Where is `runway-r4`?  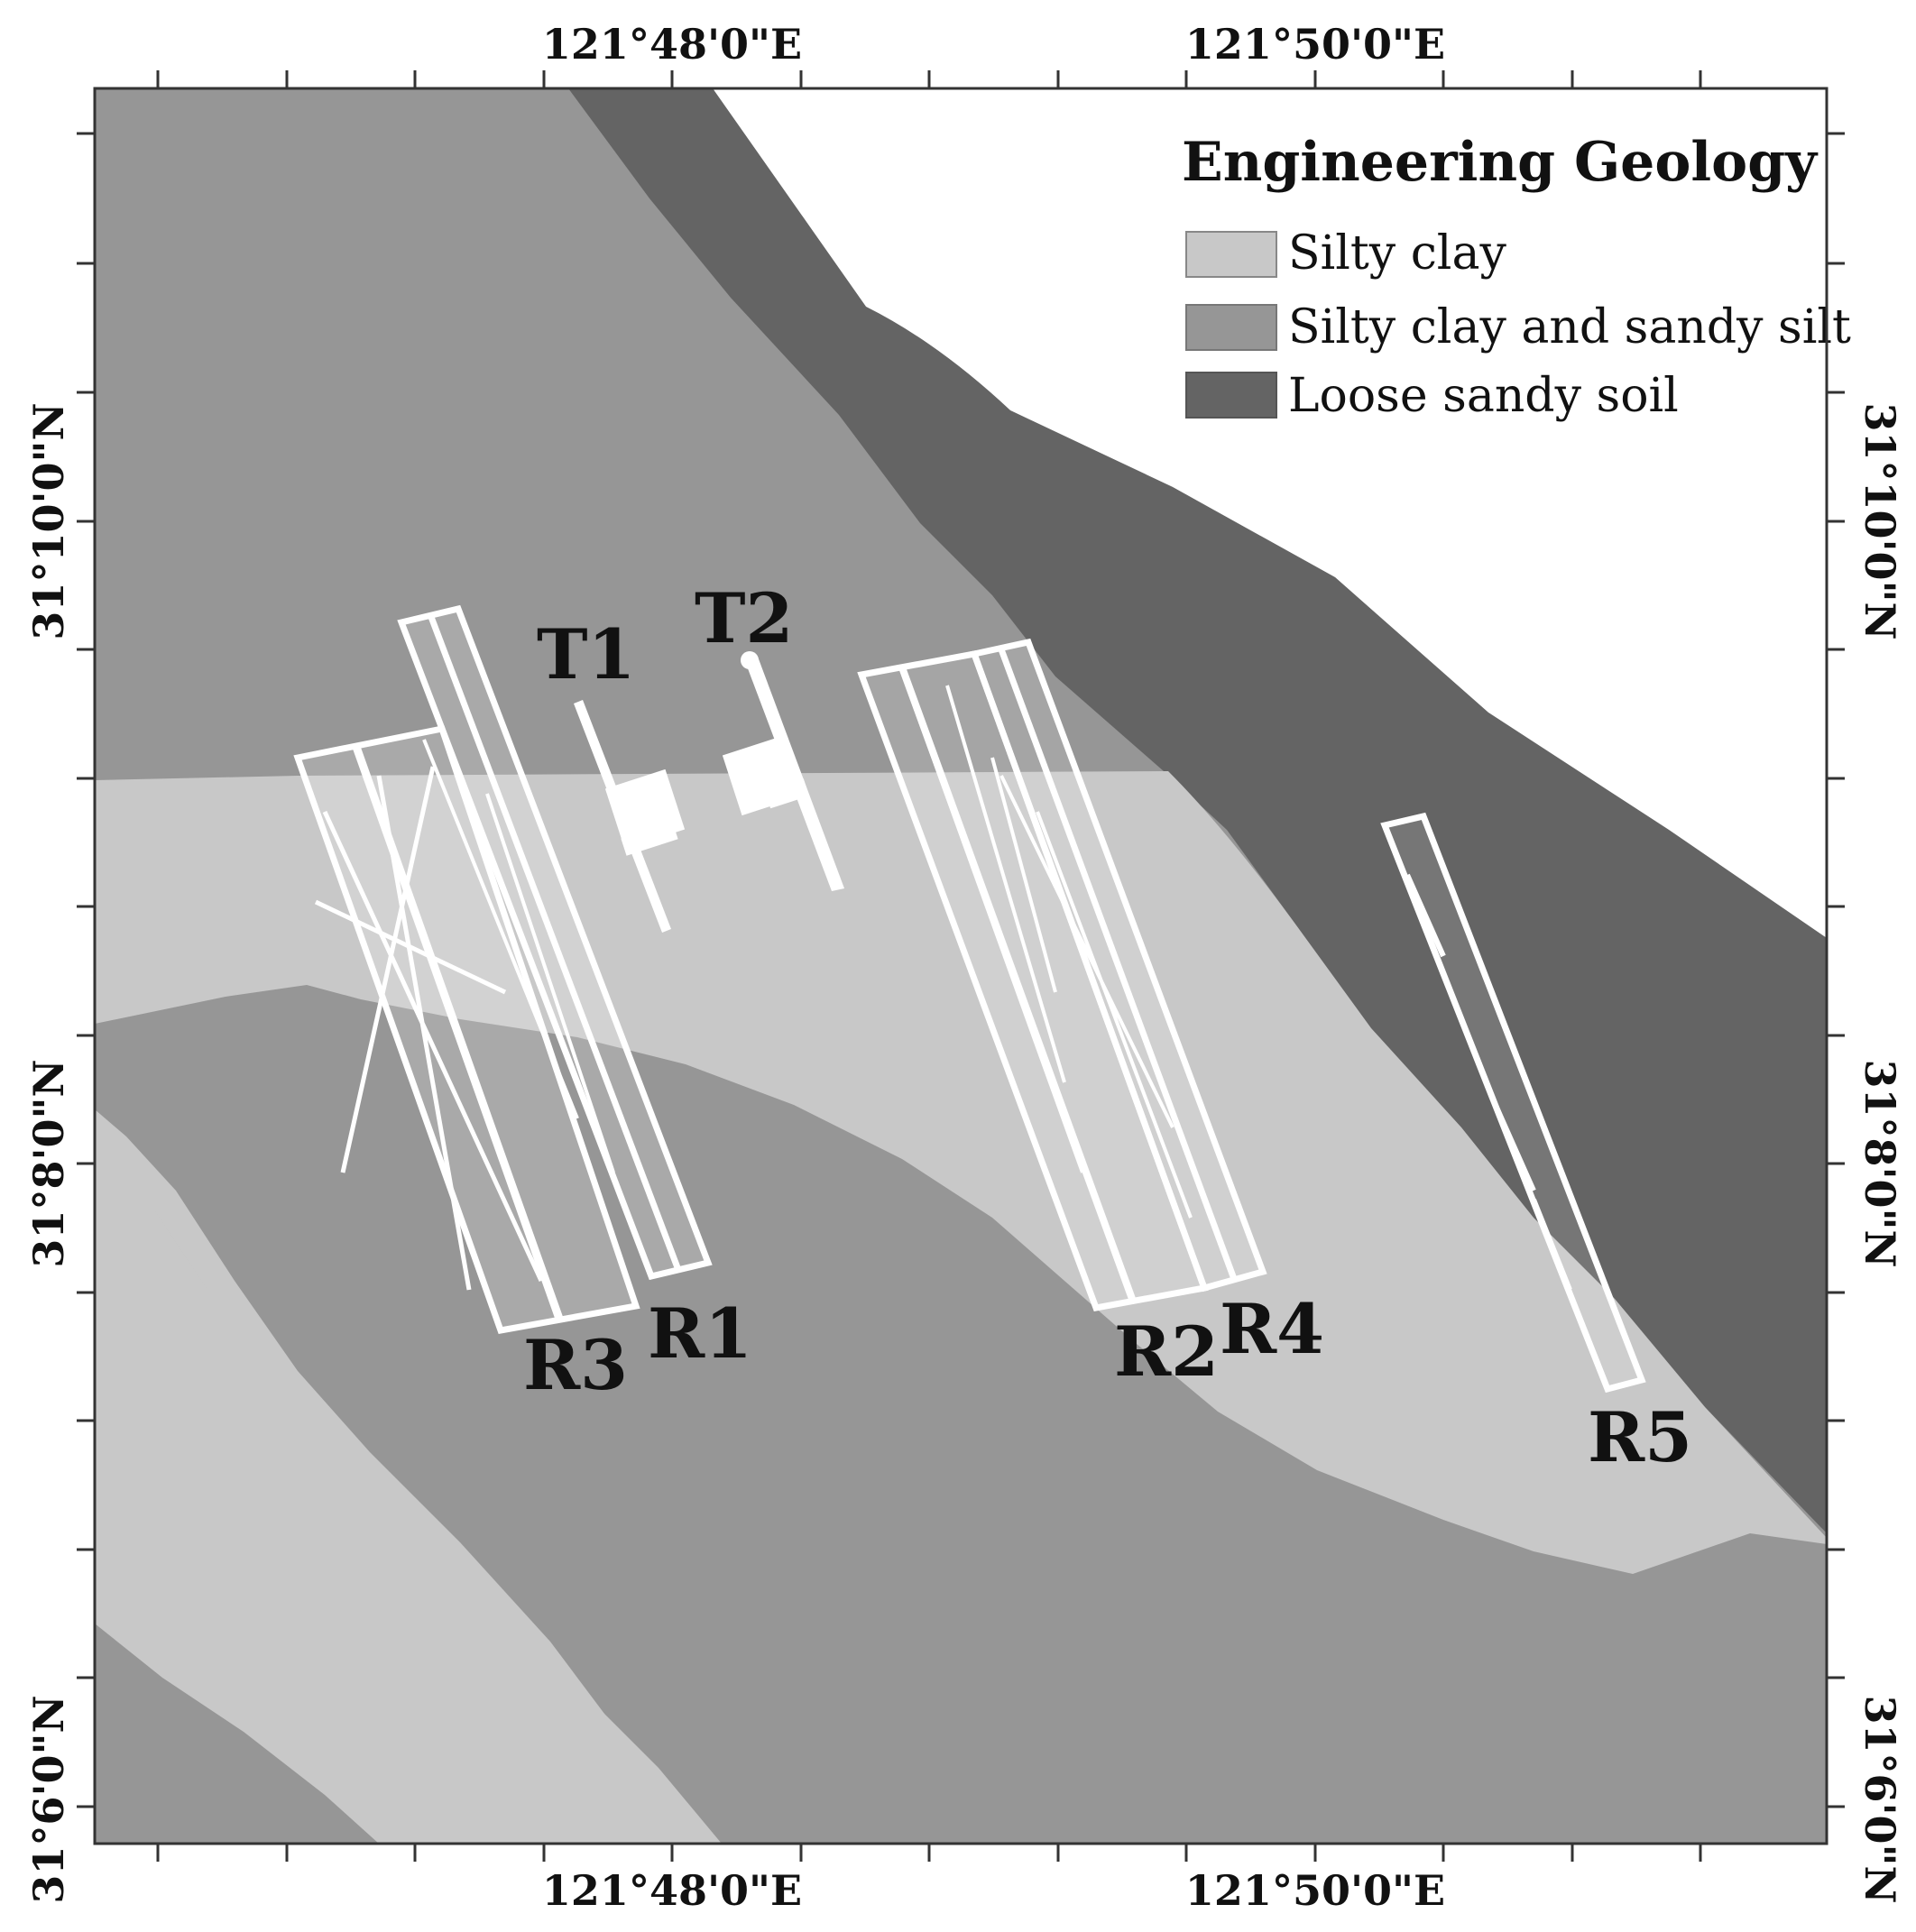 runway-r4 is located at coordinates (1118, 965).